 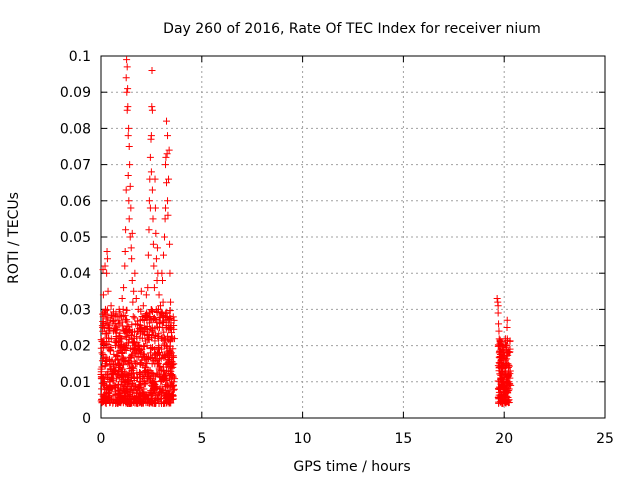 What do you see at coordinates (75, 383) in the screenshot?
I see `y-tick-label: 0.01` at bounding box center [75, 383].